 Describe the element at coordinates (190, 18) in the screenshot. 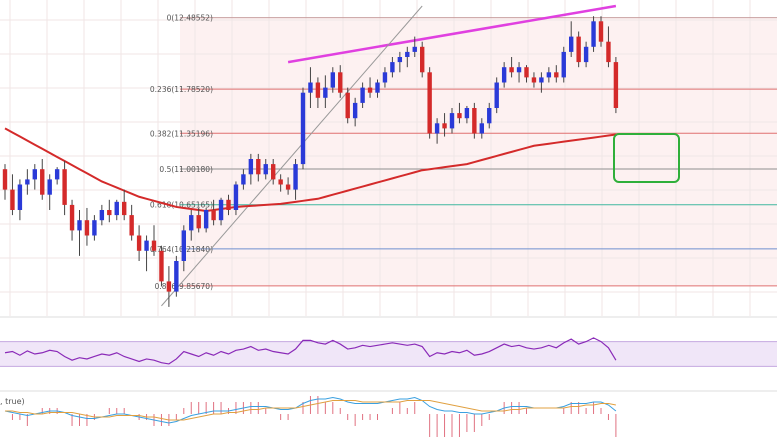

I see `fib-level-label: 0(12.48552)` at that location.